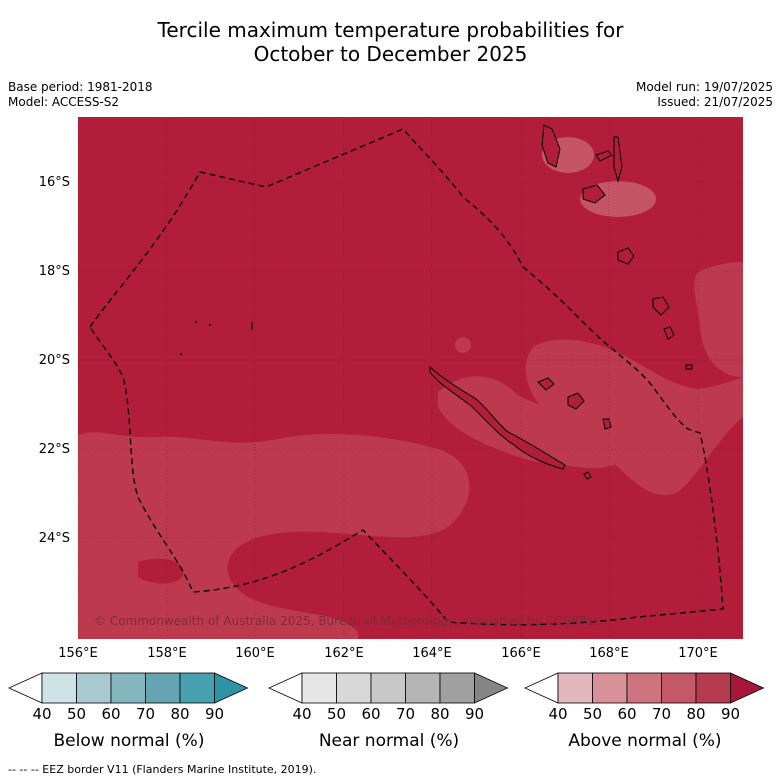  I want to click on lon-label-162e: 162°E, so click(344, 653).